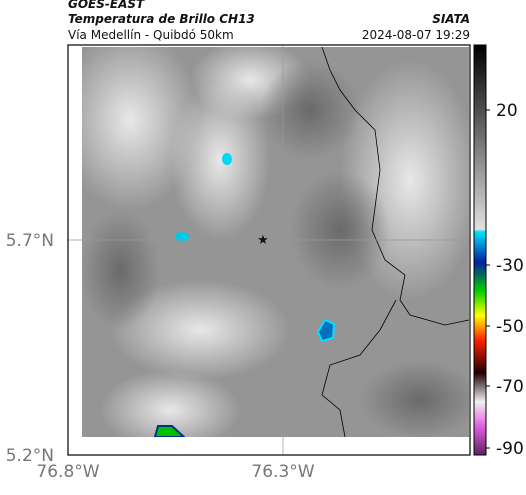 The height and width of the screenshot is (495, 526). Describe the element at coordinates (451, 19) in the screenshot. I see `source: SIATA` at that location.